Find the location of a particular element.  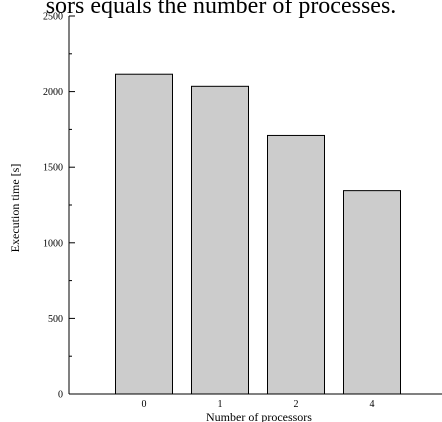

x-tick-label: 0 is located at coordinates (144, 404).